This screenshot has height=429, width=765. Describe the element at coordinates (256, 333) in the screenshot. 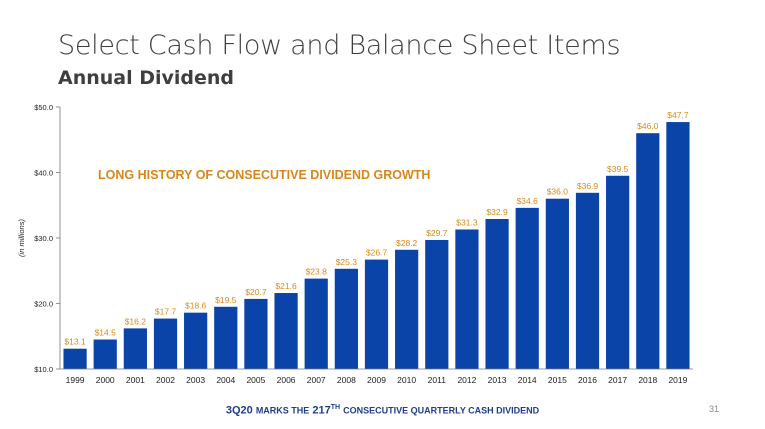

I see `bar-2005` at that location.